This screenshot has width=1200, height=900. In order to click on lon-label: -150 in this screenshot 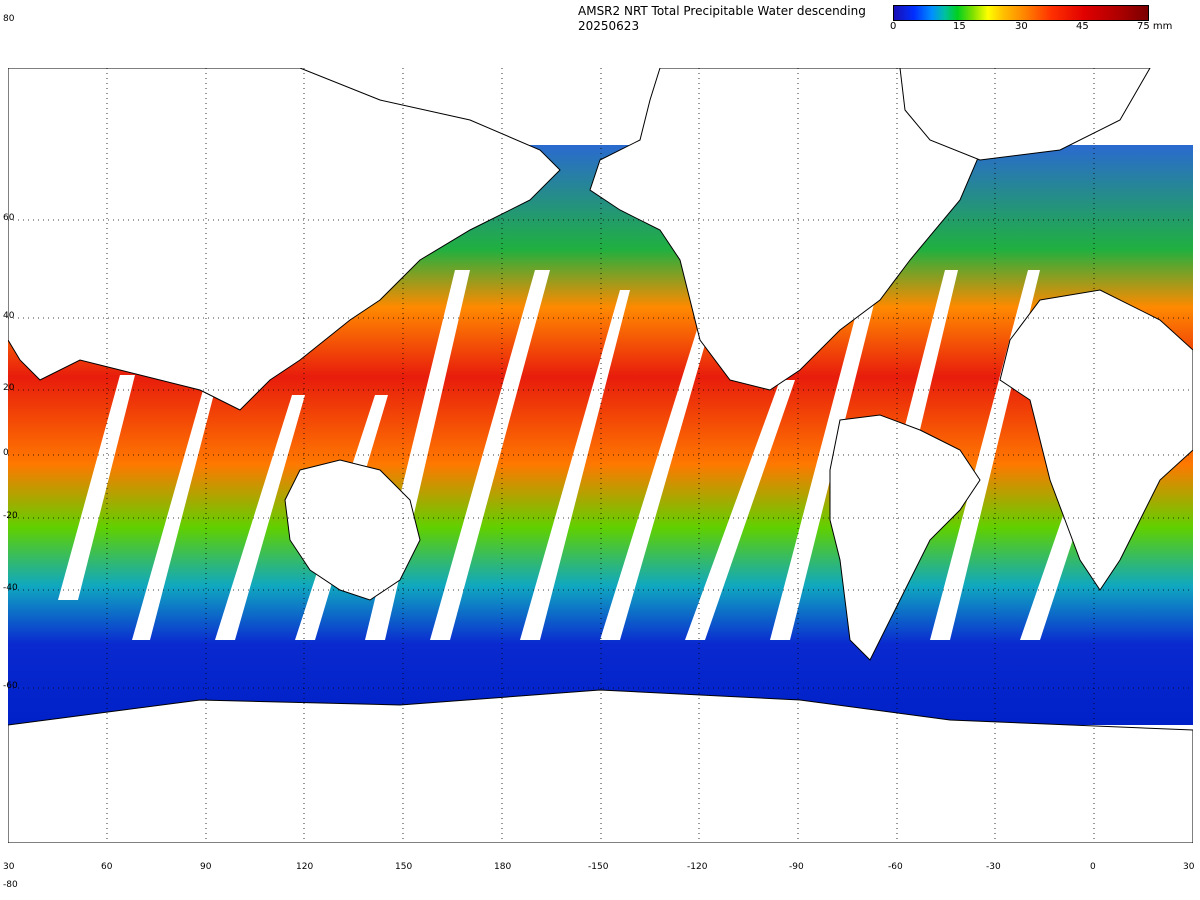, I will do `click(598, 867)`.